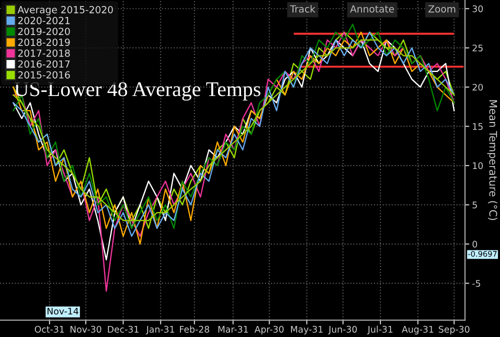 The image size is (500, 337). What do you see at coordinates (44, 20) in the screenshot?
I see `legend-label: 2020-2021` at bounding box center [44, 20].